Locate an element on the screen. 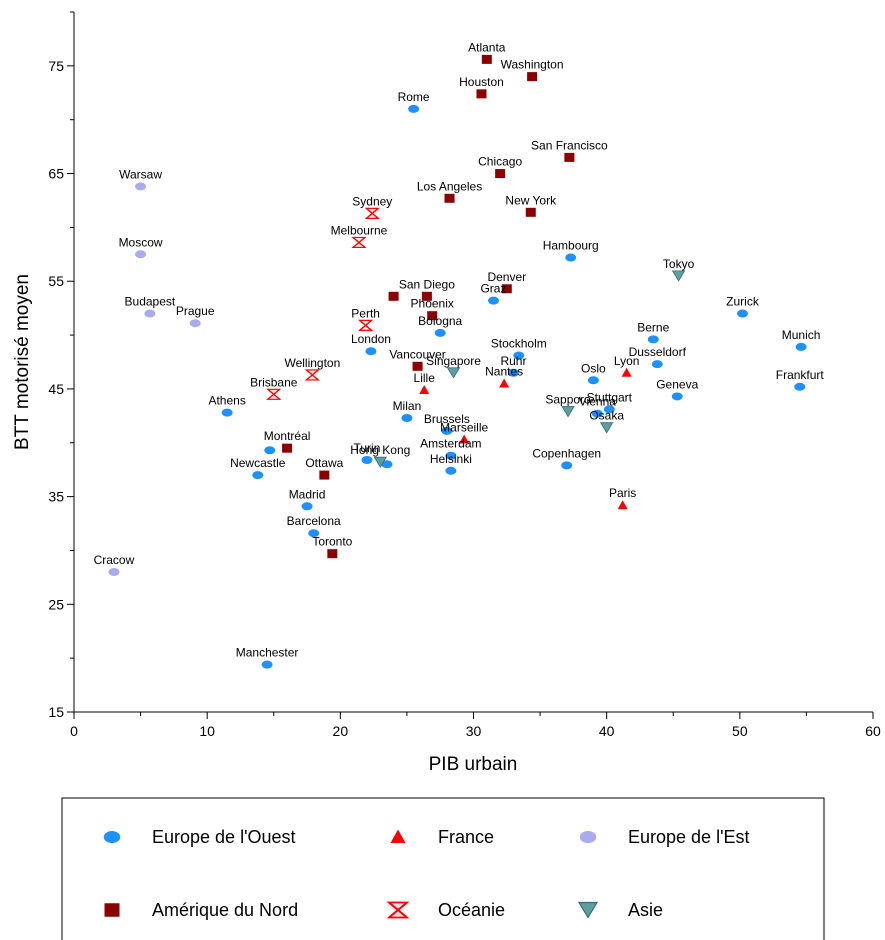 The height and width of the screenshot is (940, 885). marker-triangle-down is located at coordinates (606, 428).